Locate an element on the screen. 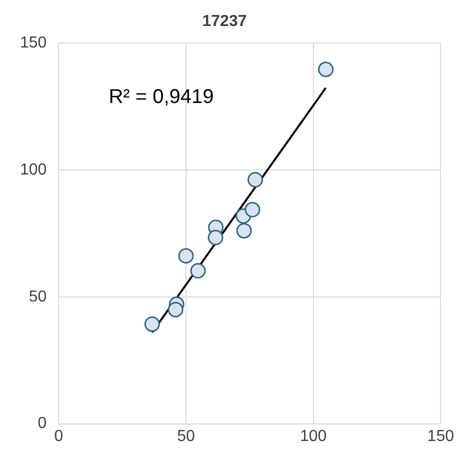  y-tick-label: 50 is located at coordinates (37, 297).